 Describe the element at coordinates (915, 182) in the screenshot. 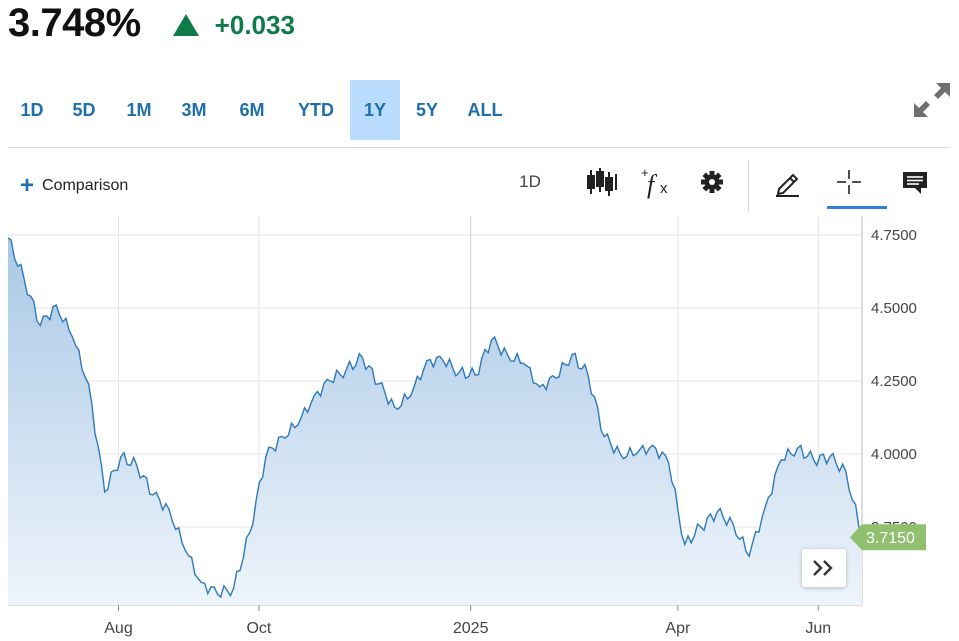

I see `comment-icon` at that location.